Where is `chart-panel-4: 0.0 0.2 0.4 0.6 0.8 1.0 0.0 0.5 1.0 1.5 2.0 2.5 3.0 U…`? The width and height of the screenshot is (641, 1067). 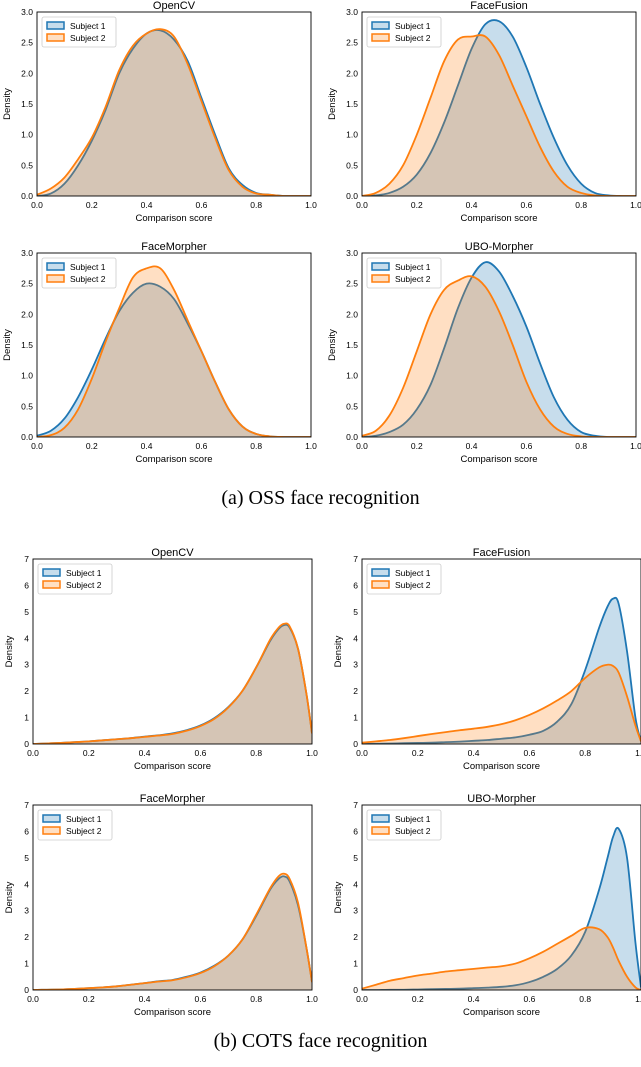 chart-panel-4: 0.0 0.2 0.4 0.6 0.8 1.0 0.0 0.5 1.0 1.5 2.0 2.5 3.0 U… is located at coordinates (484, 353).